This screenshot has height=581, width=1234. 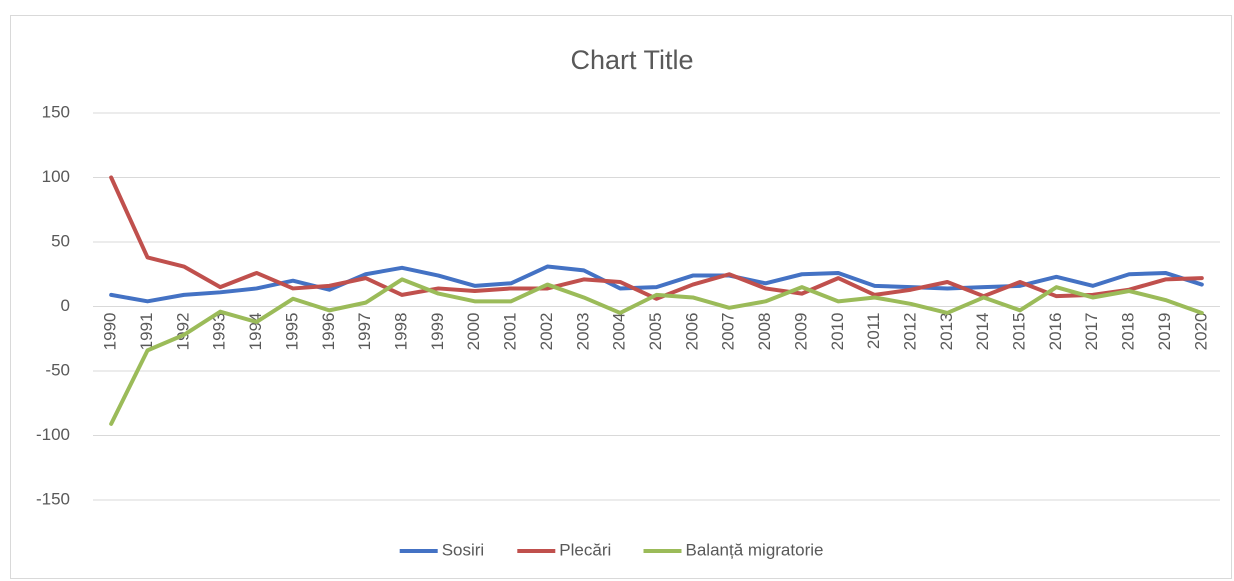 I want to click on y-tick-label: 0, so click(x=65, y=305).